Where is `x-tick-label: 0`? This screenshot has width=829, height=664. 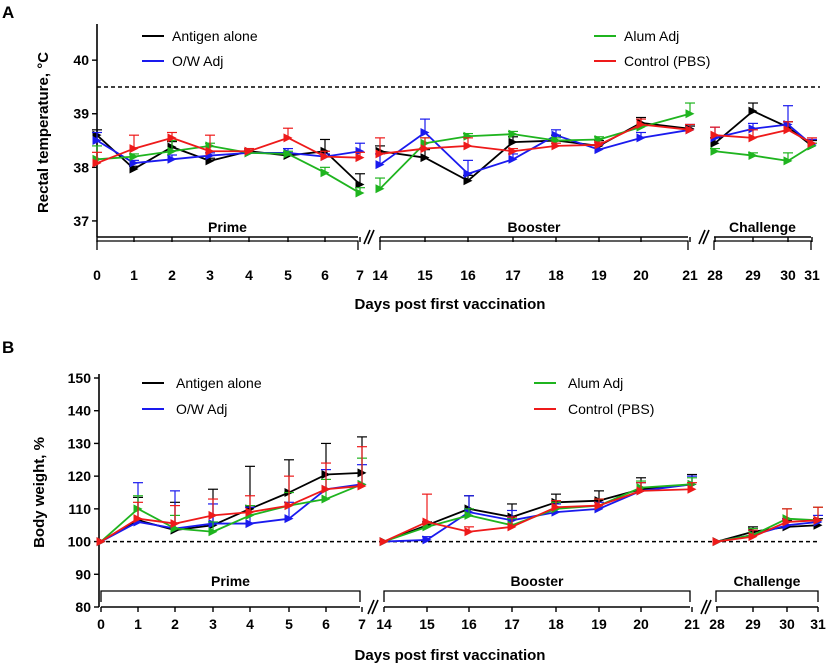
x-tick-label: 0 is located at coordinates (101, 624).